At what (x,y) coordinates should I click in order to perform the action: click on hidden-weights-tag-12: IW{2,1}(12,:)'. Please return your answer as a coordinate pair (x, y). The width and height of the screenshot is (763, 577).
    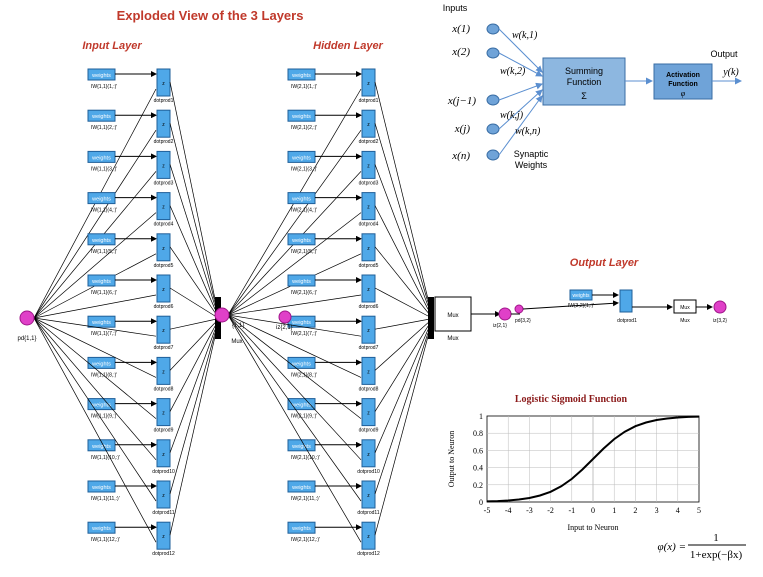
    Looking at the image, I should click on (305, 540).